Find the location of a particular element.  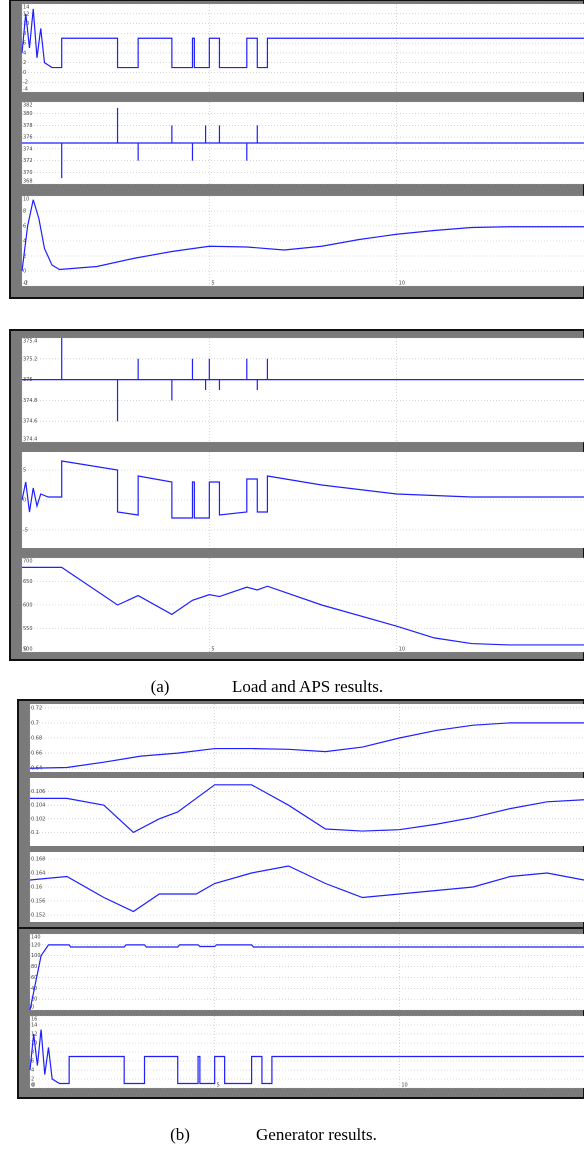

y-tick-label: 376 is located at coordinates (28, 138).